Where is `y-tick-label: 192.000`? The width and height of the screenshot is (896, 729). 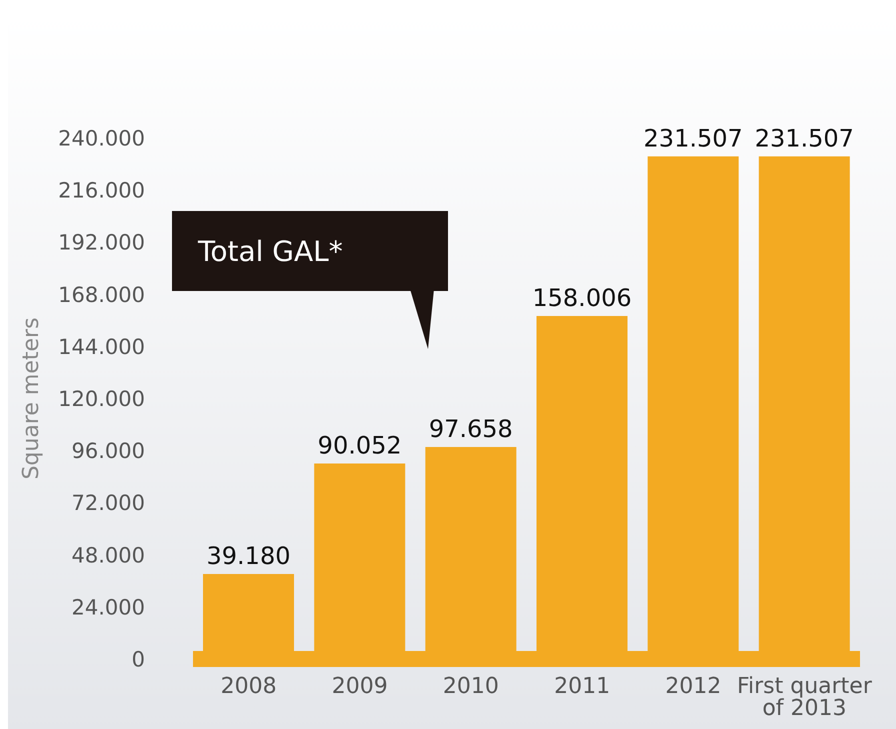 y-tick-label: 192.000 is located at coordinates (101, 242).